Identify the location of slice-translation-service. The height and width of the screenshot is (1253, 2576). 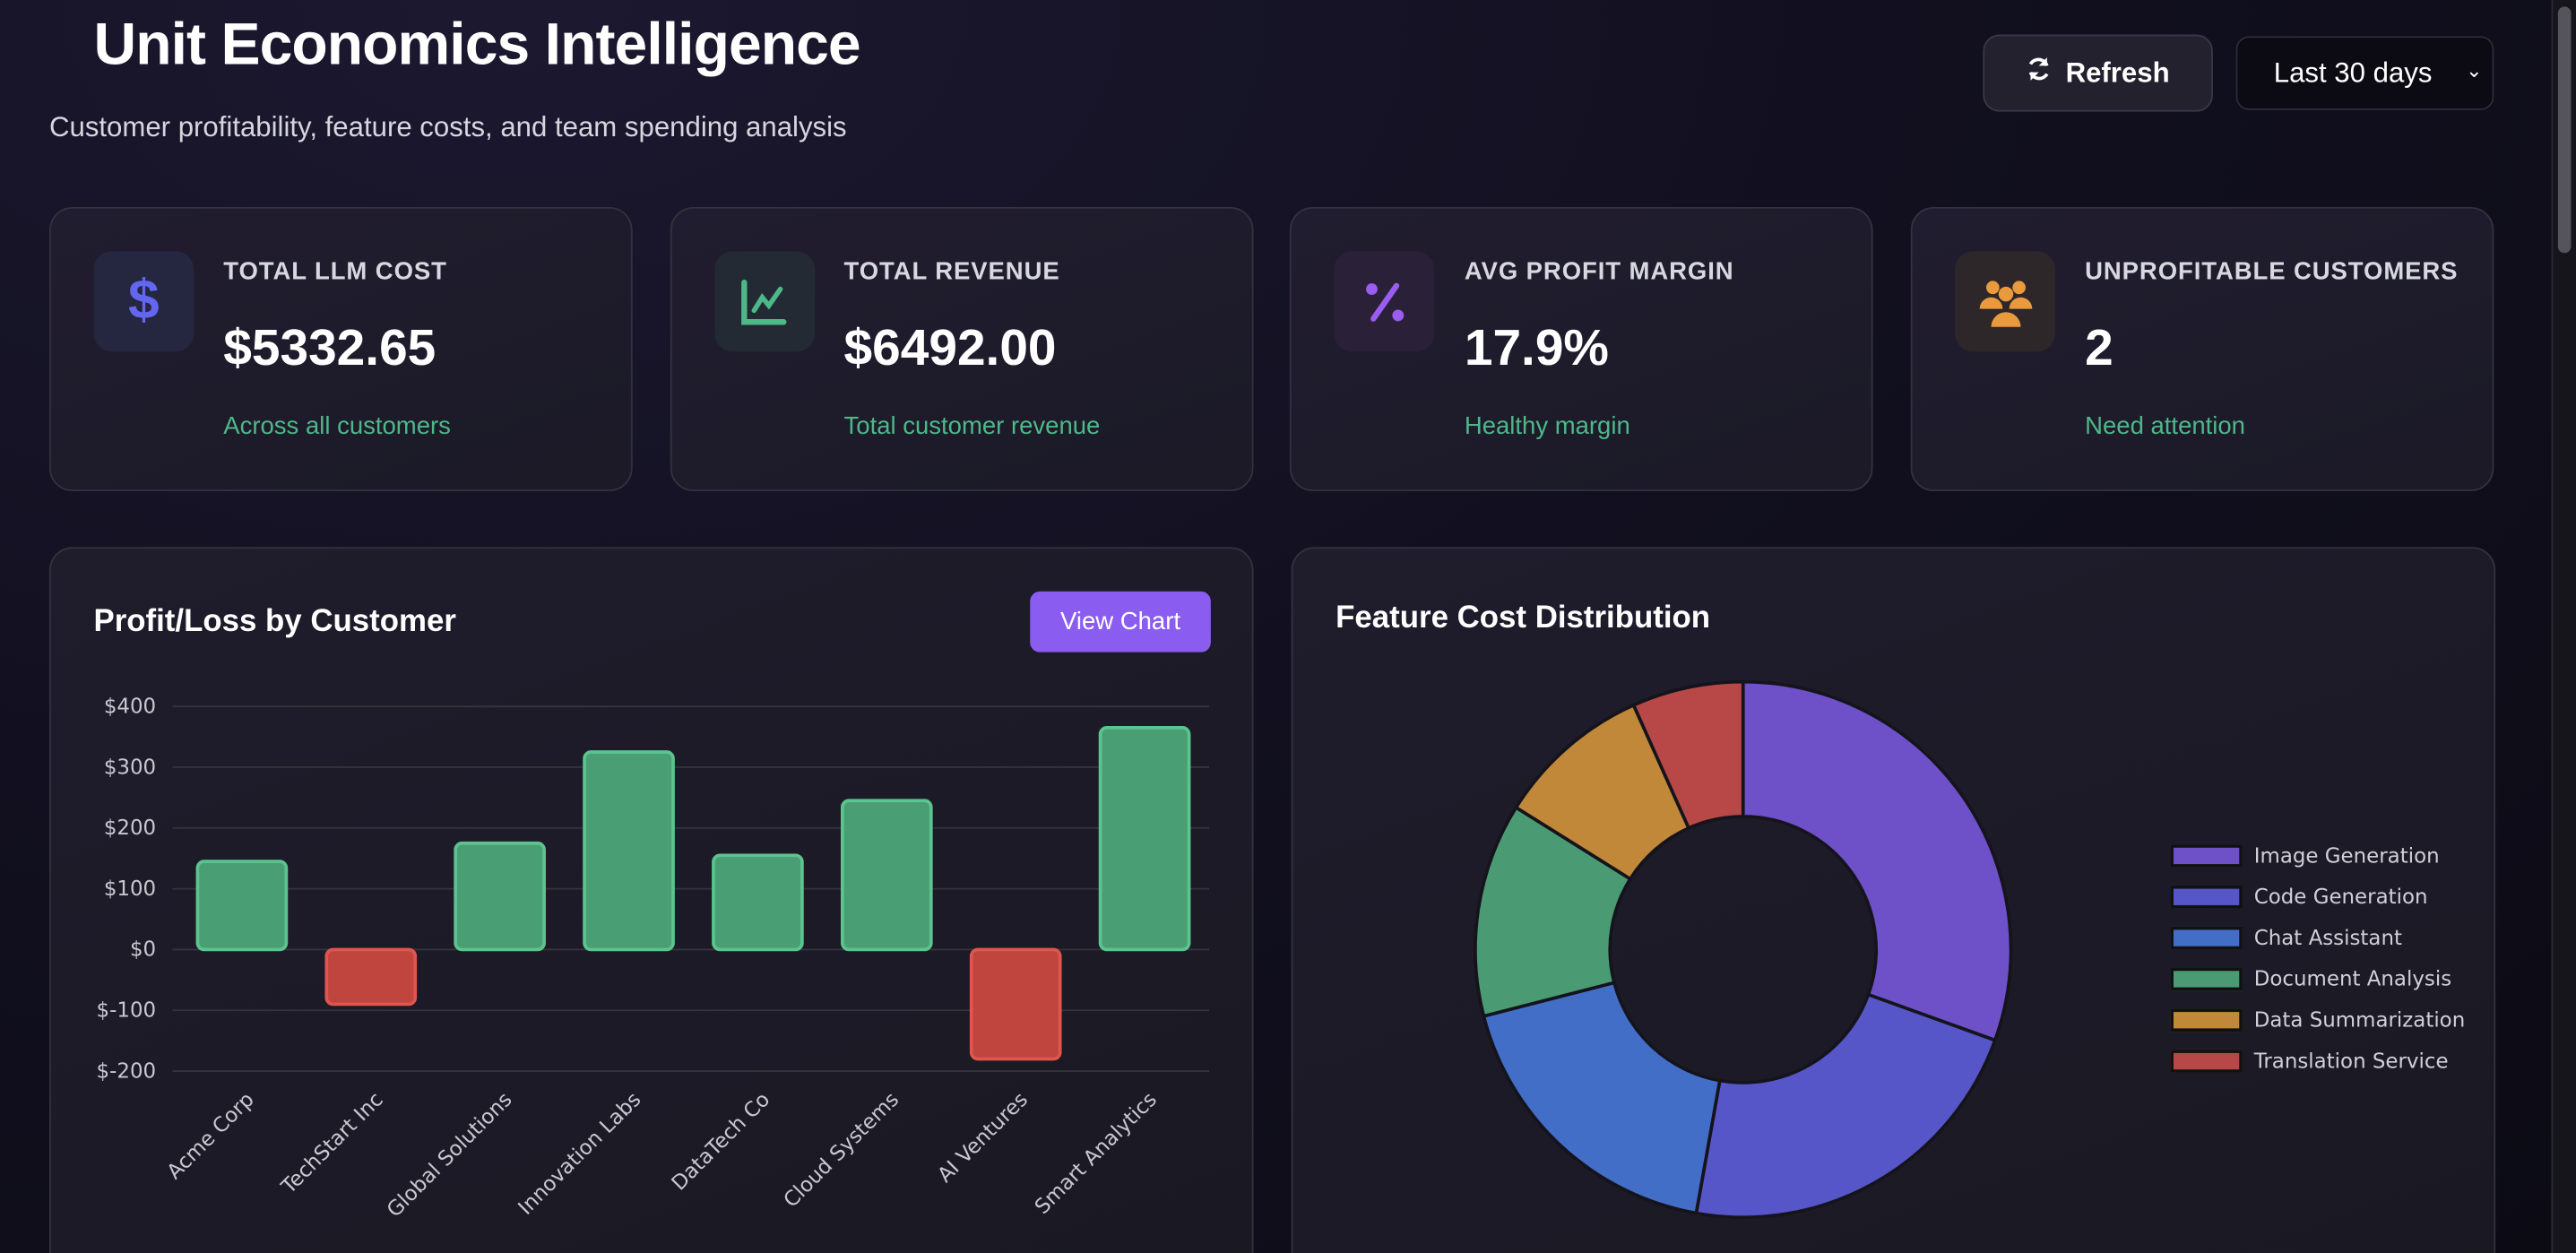
(1688, 755).